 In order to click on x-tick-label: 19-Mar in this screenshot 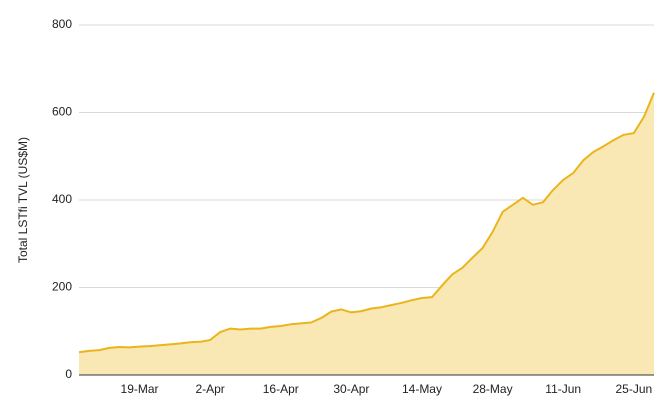, I will do `click(140, 389)`.